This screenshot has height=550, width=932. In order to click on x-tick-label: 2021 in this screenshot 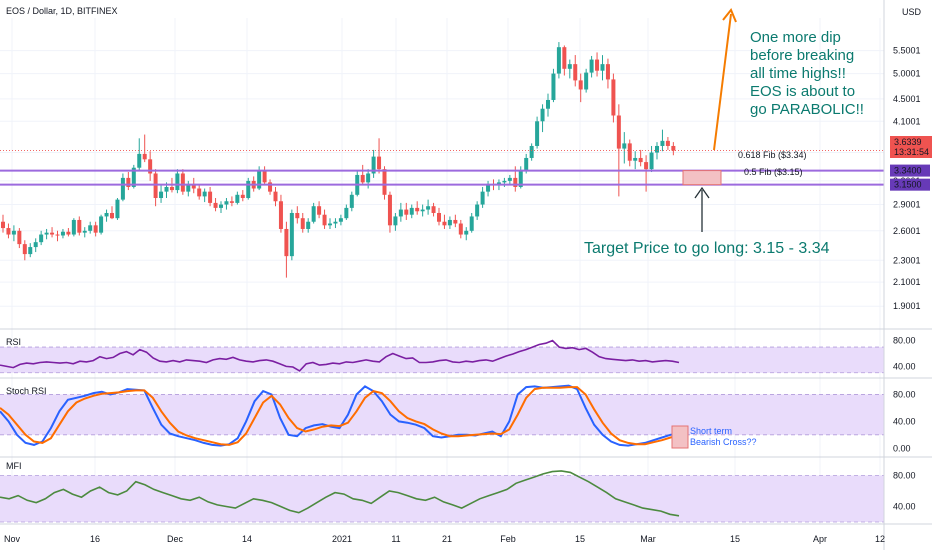, I will do `click(342, 539)`.